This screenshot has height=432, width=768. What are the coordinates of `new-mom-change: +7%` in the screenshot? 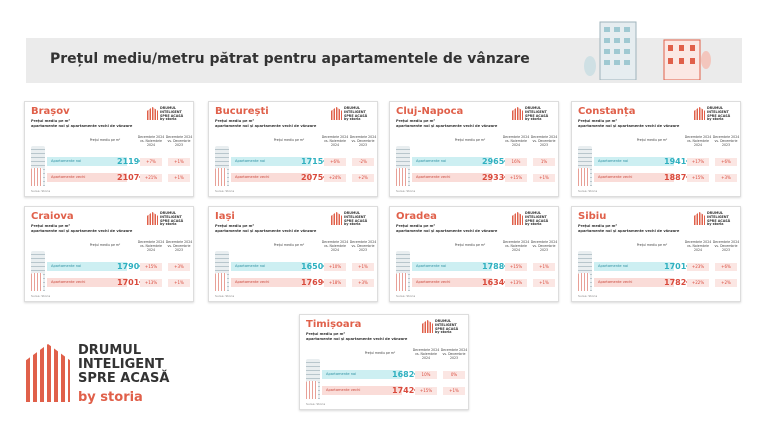 It's located at (151, 162).